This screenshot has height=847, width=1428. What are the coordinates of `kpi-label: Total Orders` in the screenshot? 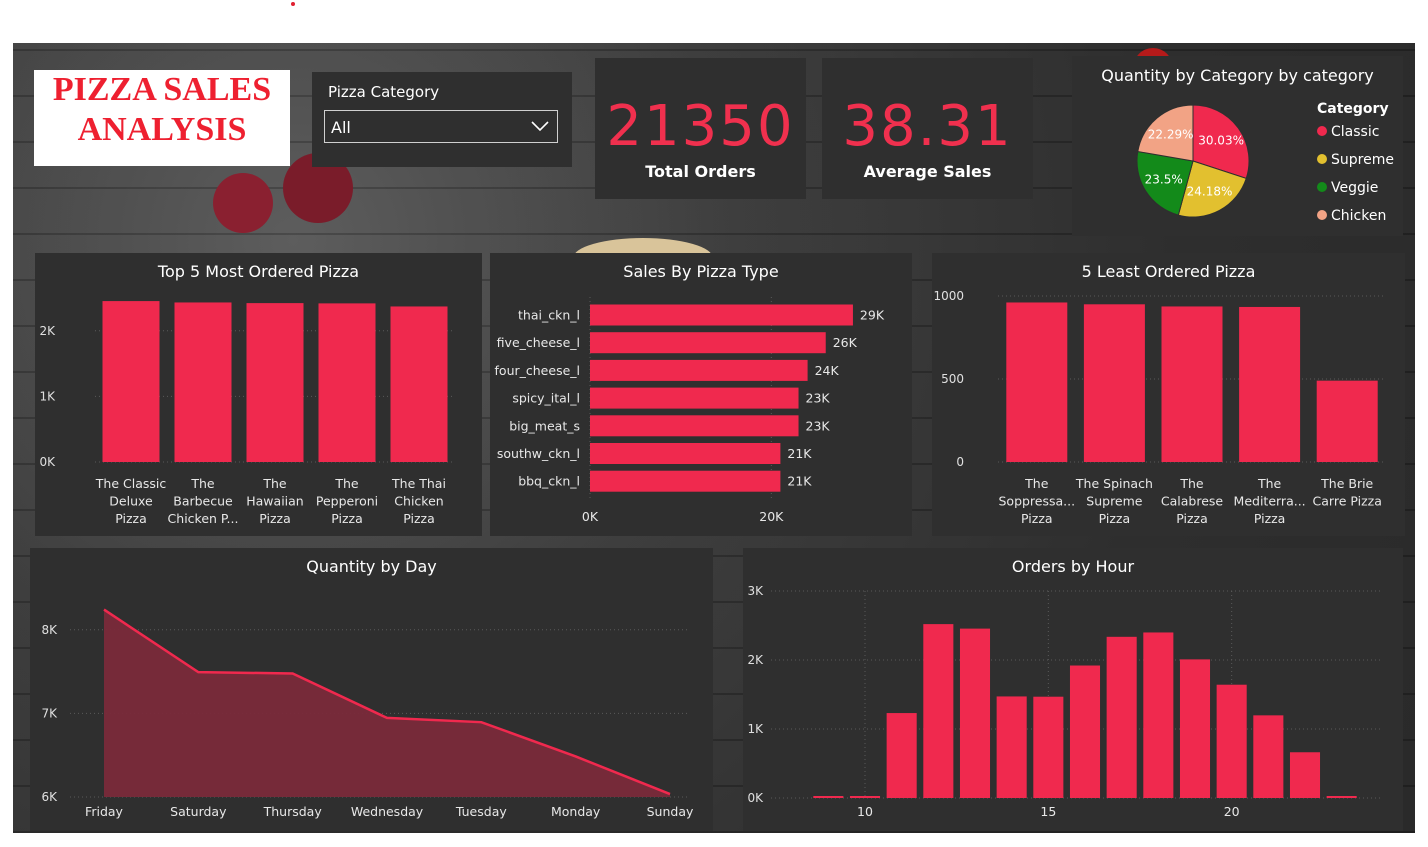 It's located at (700, 171).